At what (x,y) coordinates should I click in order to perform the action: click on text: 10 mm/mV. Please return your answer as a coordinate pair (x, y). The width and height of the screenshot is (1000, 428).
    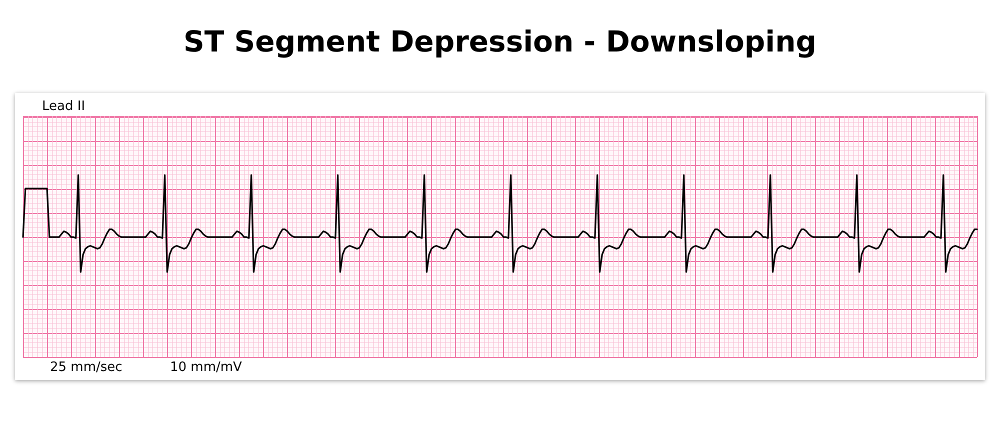
    Looking at the image, I should click on (206, 367).